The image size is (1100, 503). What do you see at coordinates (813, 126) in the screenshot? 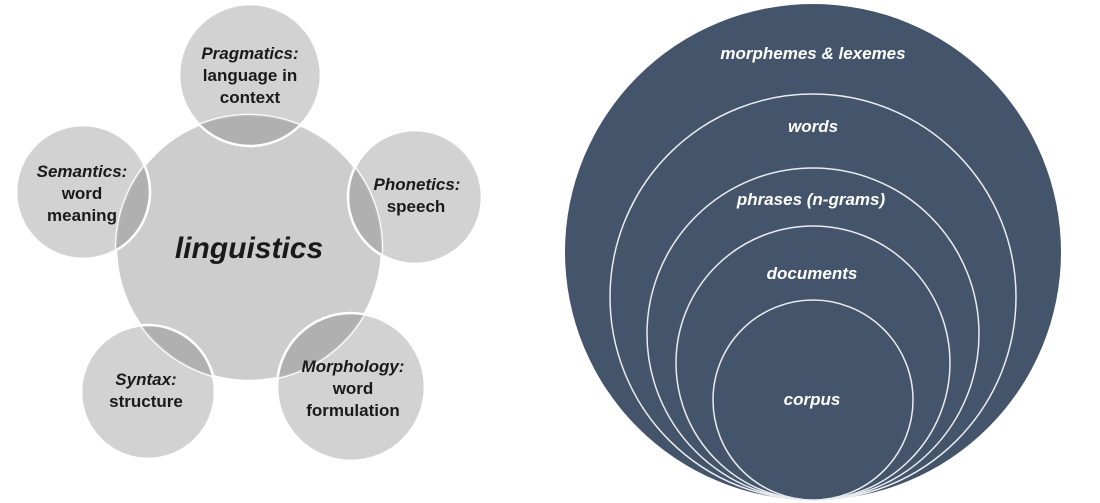
I see `level-label-words: words` at bounding box center [813, 126].